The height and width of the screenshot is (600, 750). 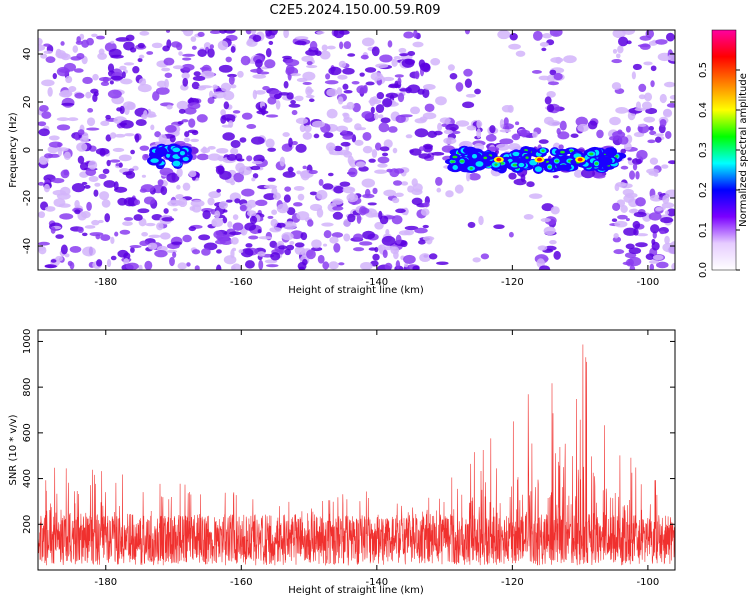 I want to click on heatmap-x-label: Height of straight line (km), so click(x=356, y=290).